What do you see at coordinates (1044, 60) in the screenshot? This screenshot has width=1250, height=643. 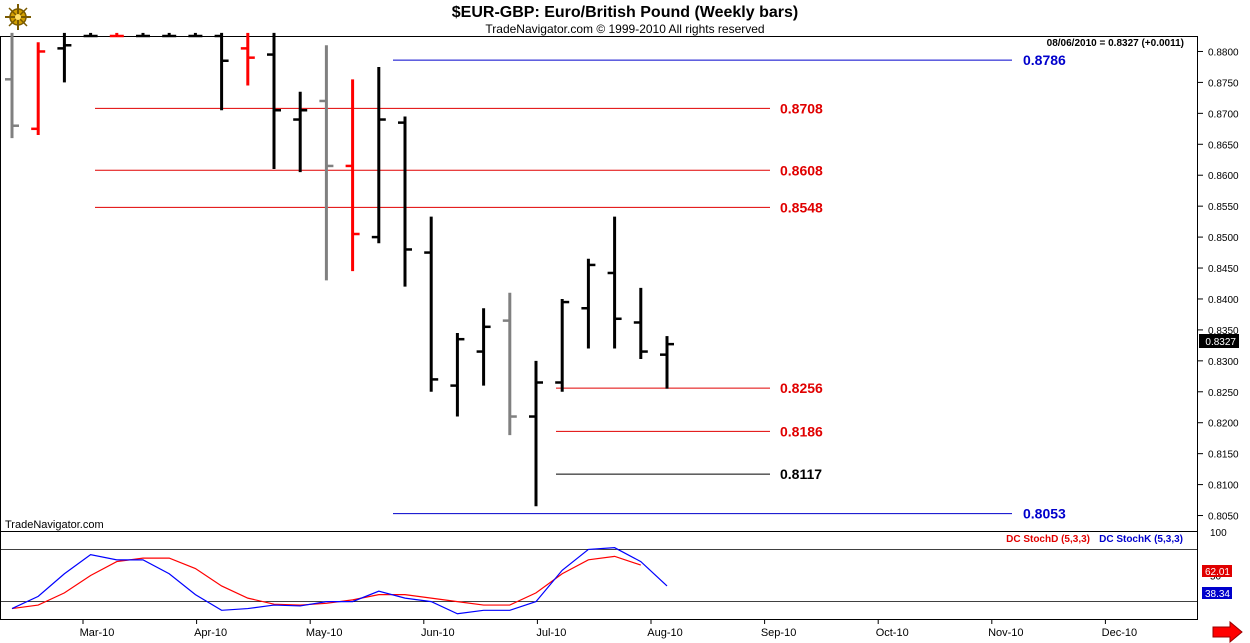 I see `level-label-0.8786: 0.8786` at bounding box center [1044, 60].